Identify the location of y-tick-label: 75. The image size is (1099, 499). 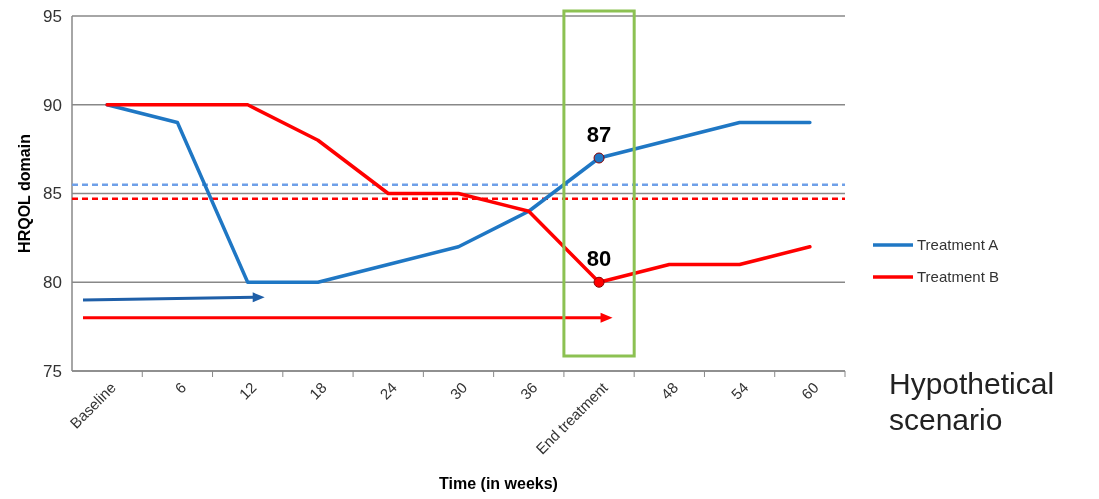
(52, 371).